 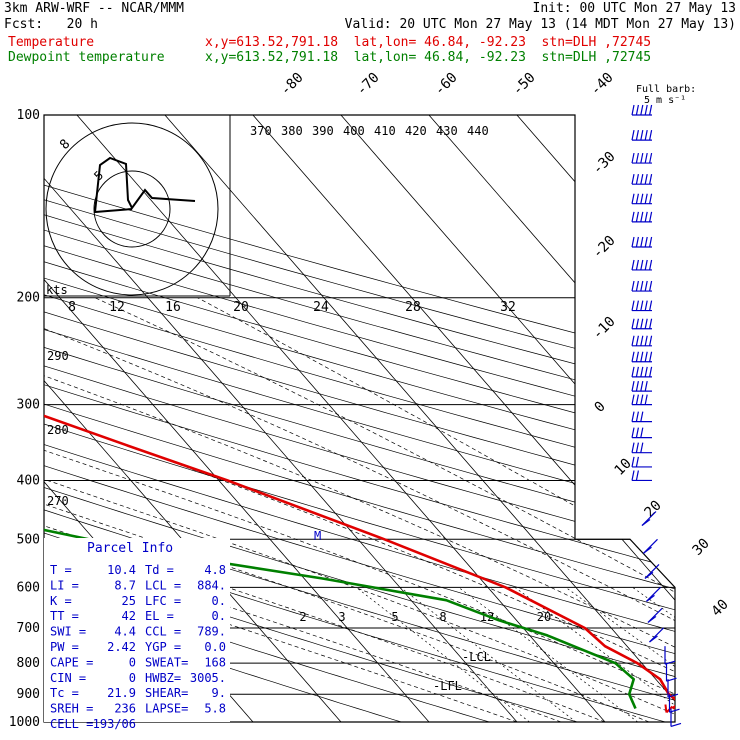 I want to click on parcel-row-value-a: 42, so click(x=129, y=616).